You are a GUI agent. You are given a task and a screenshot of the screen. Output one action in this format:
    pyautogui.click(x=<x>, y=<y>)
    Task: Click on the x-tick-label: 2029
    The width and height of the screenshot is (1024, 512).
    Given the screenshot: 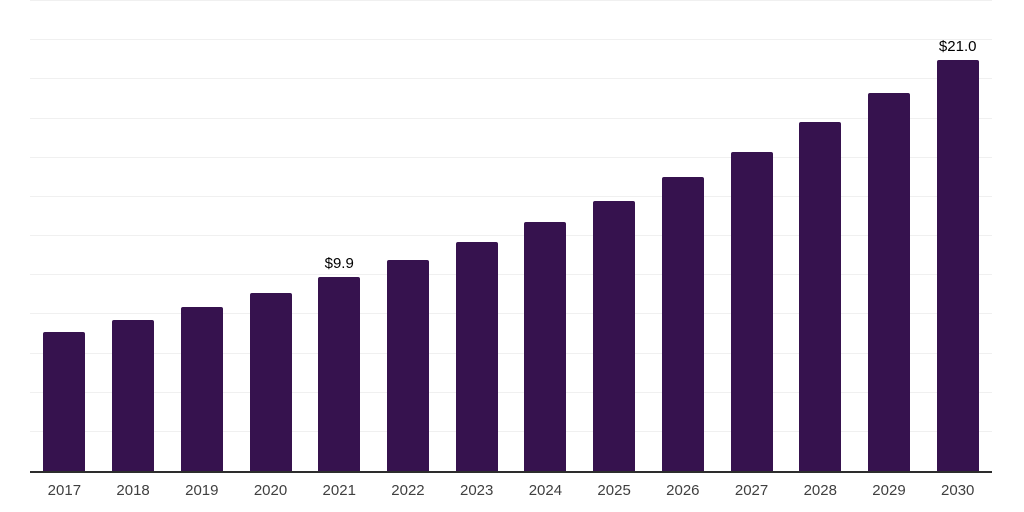 What is the action you would take?
    pyautogui.click(x=889, y=490)
    